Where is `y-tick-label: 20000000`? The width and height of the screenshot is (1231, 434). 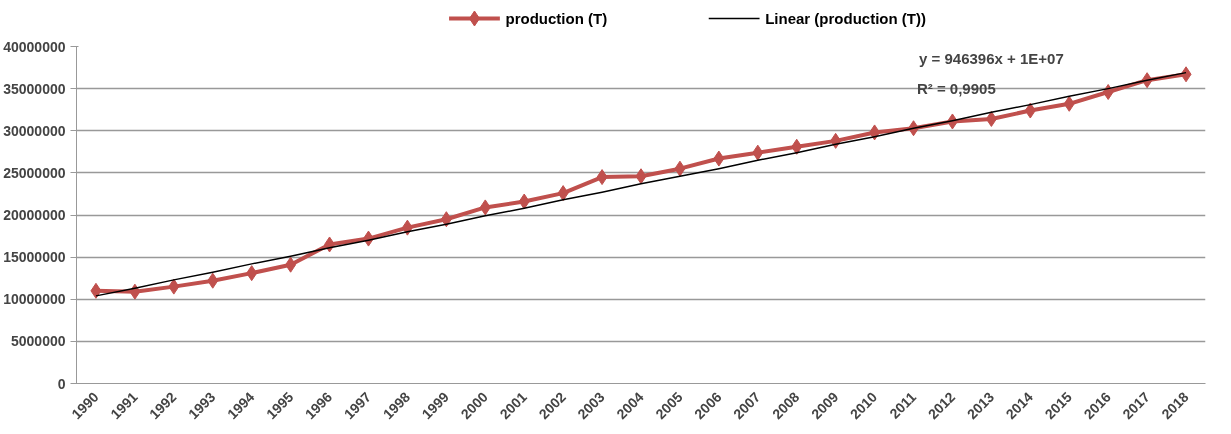
y-tick-label: 20000000 is located at coordinates (34, 215).